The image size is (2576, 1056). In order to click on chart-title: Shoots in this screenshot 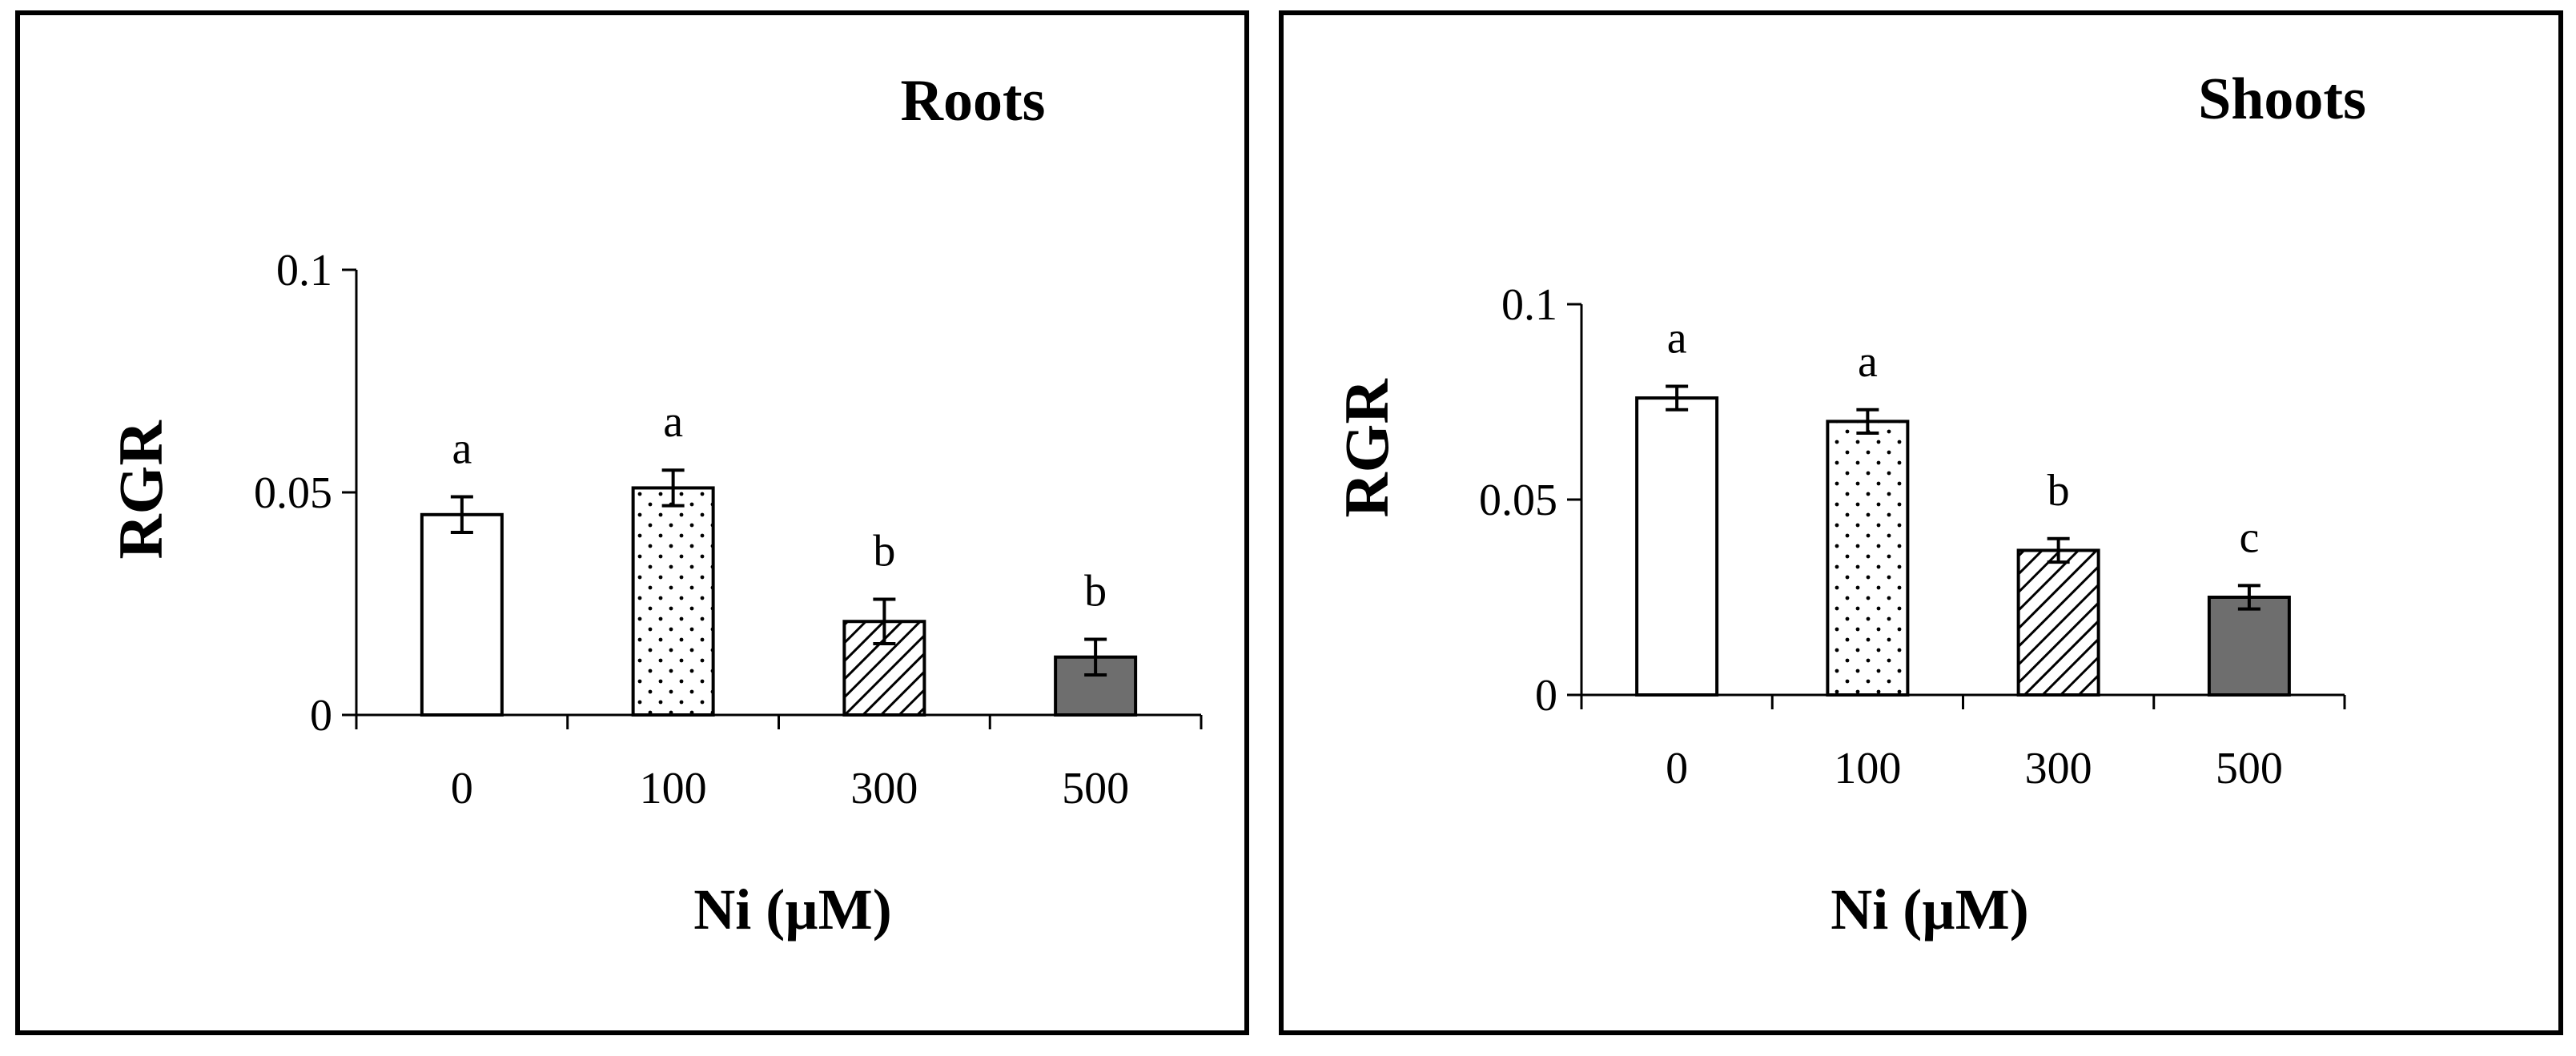, I will do `click(2282, 99)`.